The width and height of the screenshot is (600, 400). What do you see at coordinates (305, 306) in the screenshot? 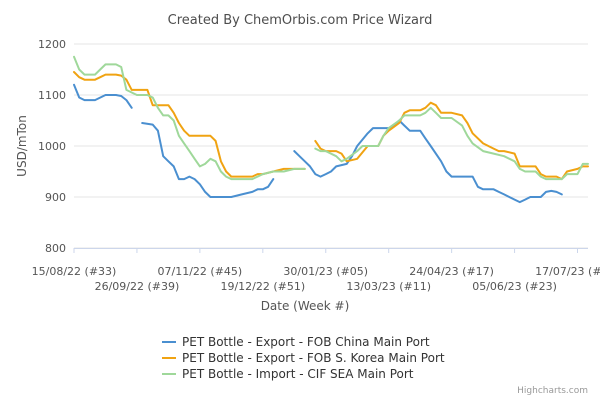
I see `x-axis-title: Date (Week #)` at bounding box center [305, 306].